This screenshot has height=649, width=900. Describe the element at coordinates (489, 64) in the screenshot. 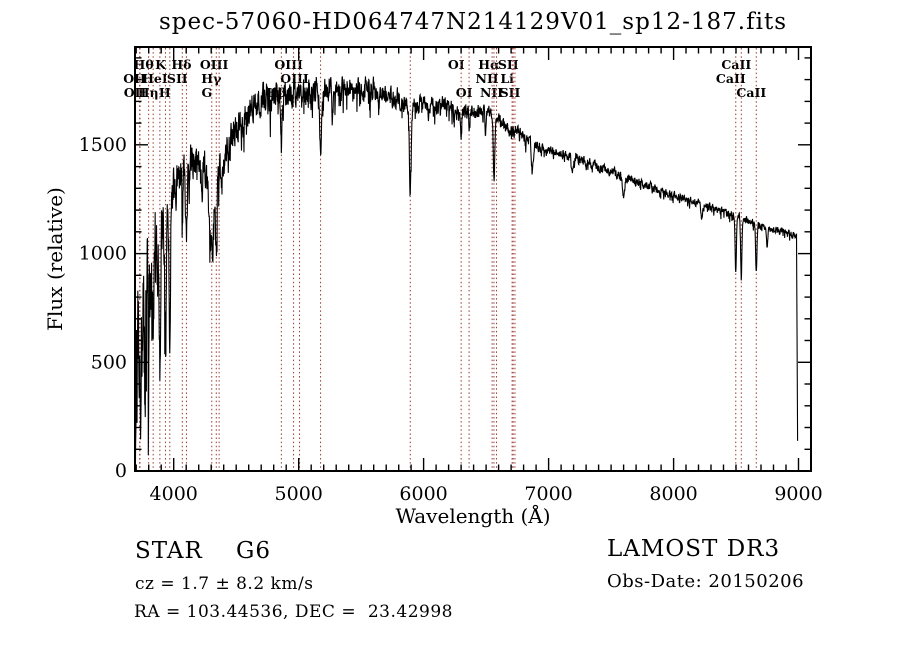

I see `spectral-line-label: Hα` at that location.